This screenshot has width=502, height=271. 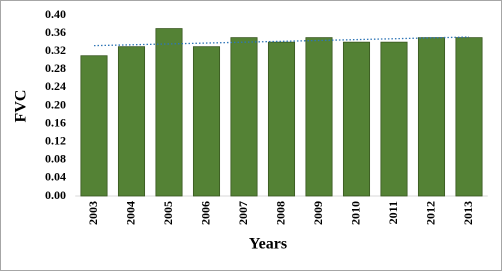 What do you see at coordinates (281, 41) in the screenshot?
I see `trendline` at bounding box center [281, 41].